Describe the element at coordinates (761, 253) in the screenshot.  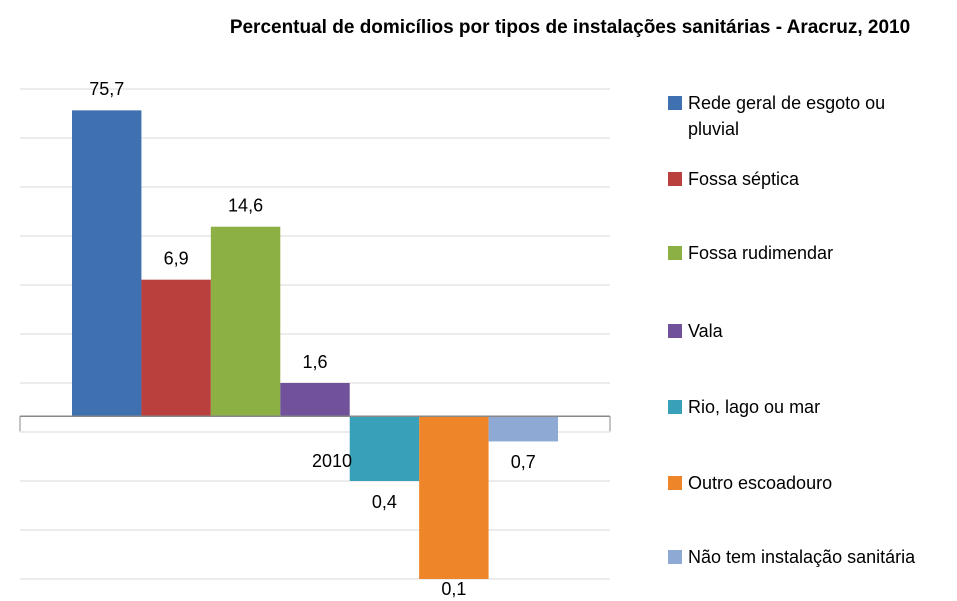
I see `legend-label: Fossa rudimendar` at that location.